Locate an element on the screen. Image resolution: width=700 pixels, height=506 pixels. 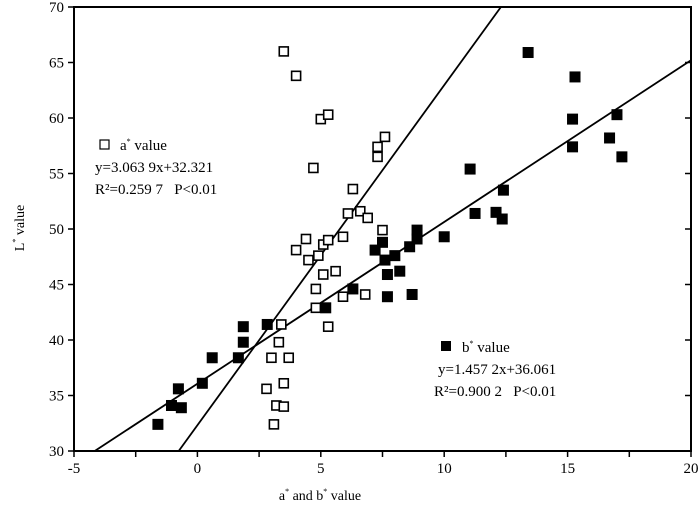
legend-a-label: a* value is located at coordinates (143, 145).